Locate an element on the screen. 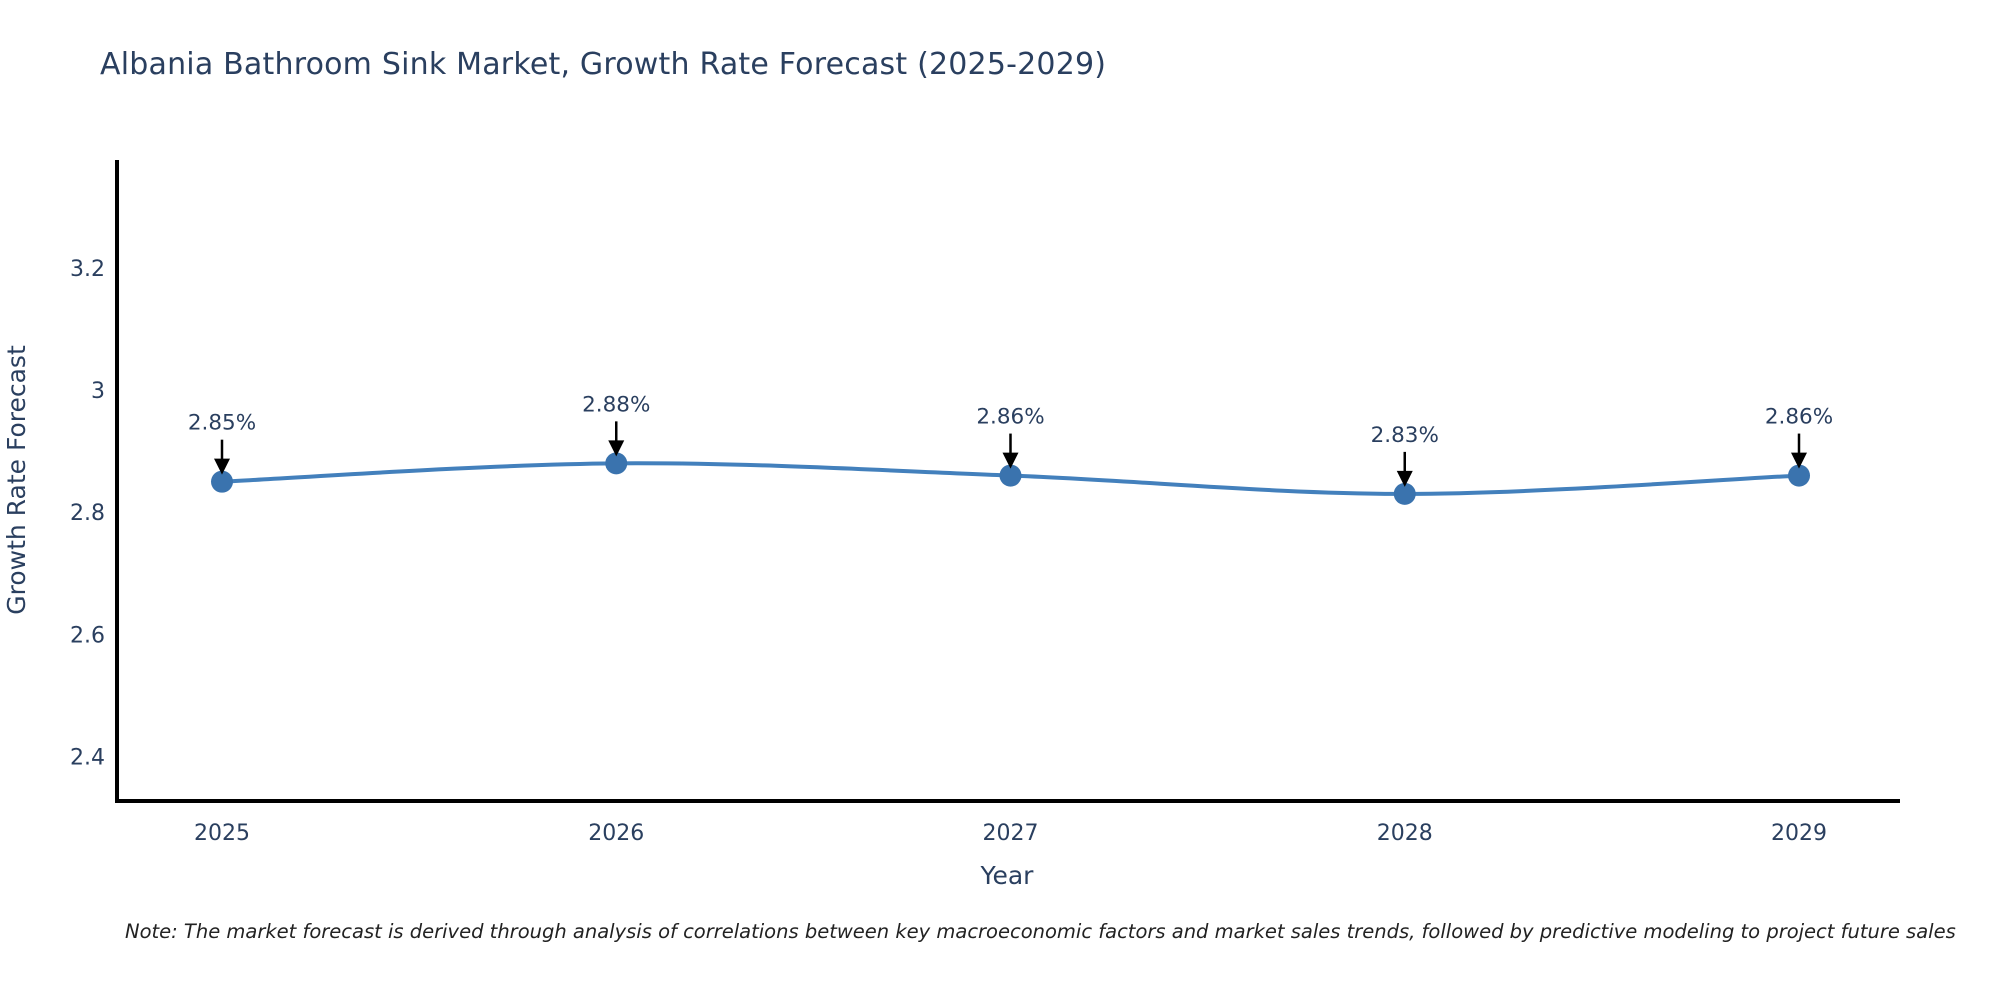 The width and height of the screenshot is (2000, 1004). point-label-2025: 2.85% is located at coordinates (222, 423).